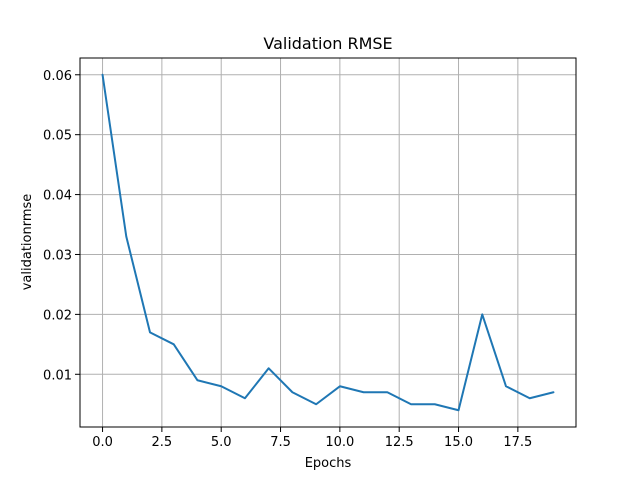 The image size is (640, 480). I want to click on x-tick-label: 15.0, so click(458, 442).